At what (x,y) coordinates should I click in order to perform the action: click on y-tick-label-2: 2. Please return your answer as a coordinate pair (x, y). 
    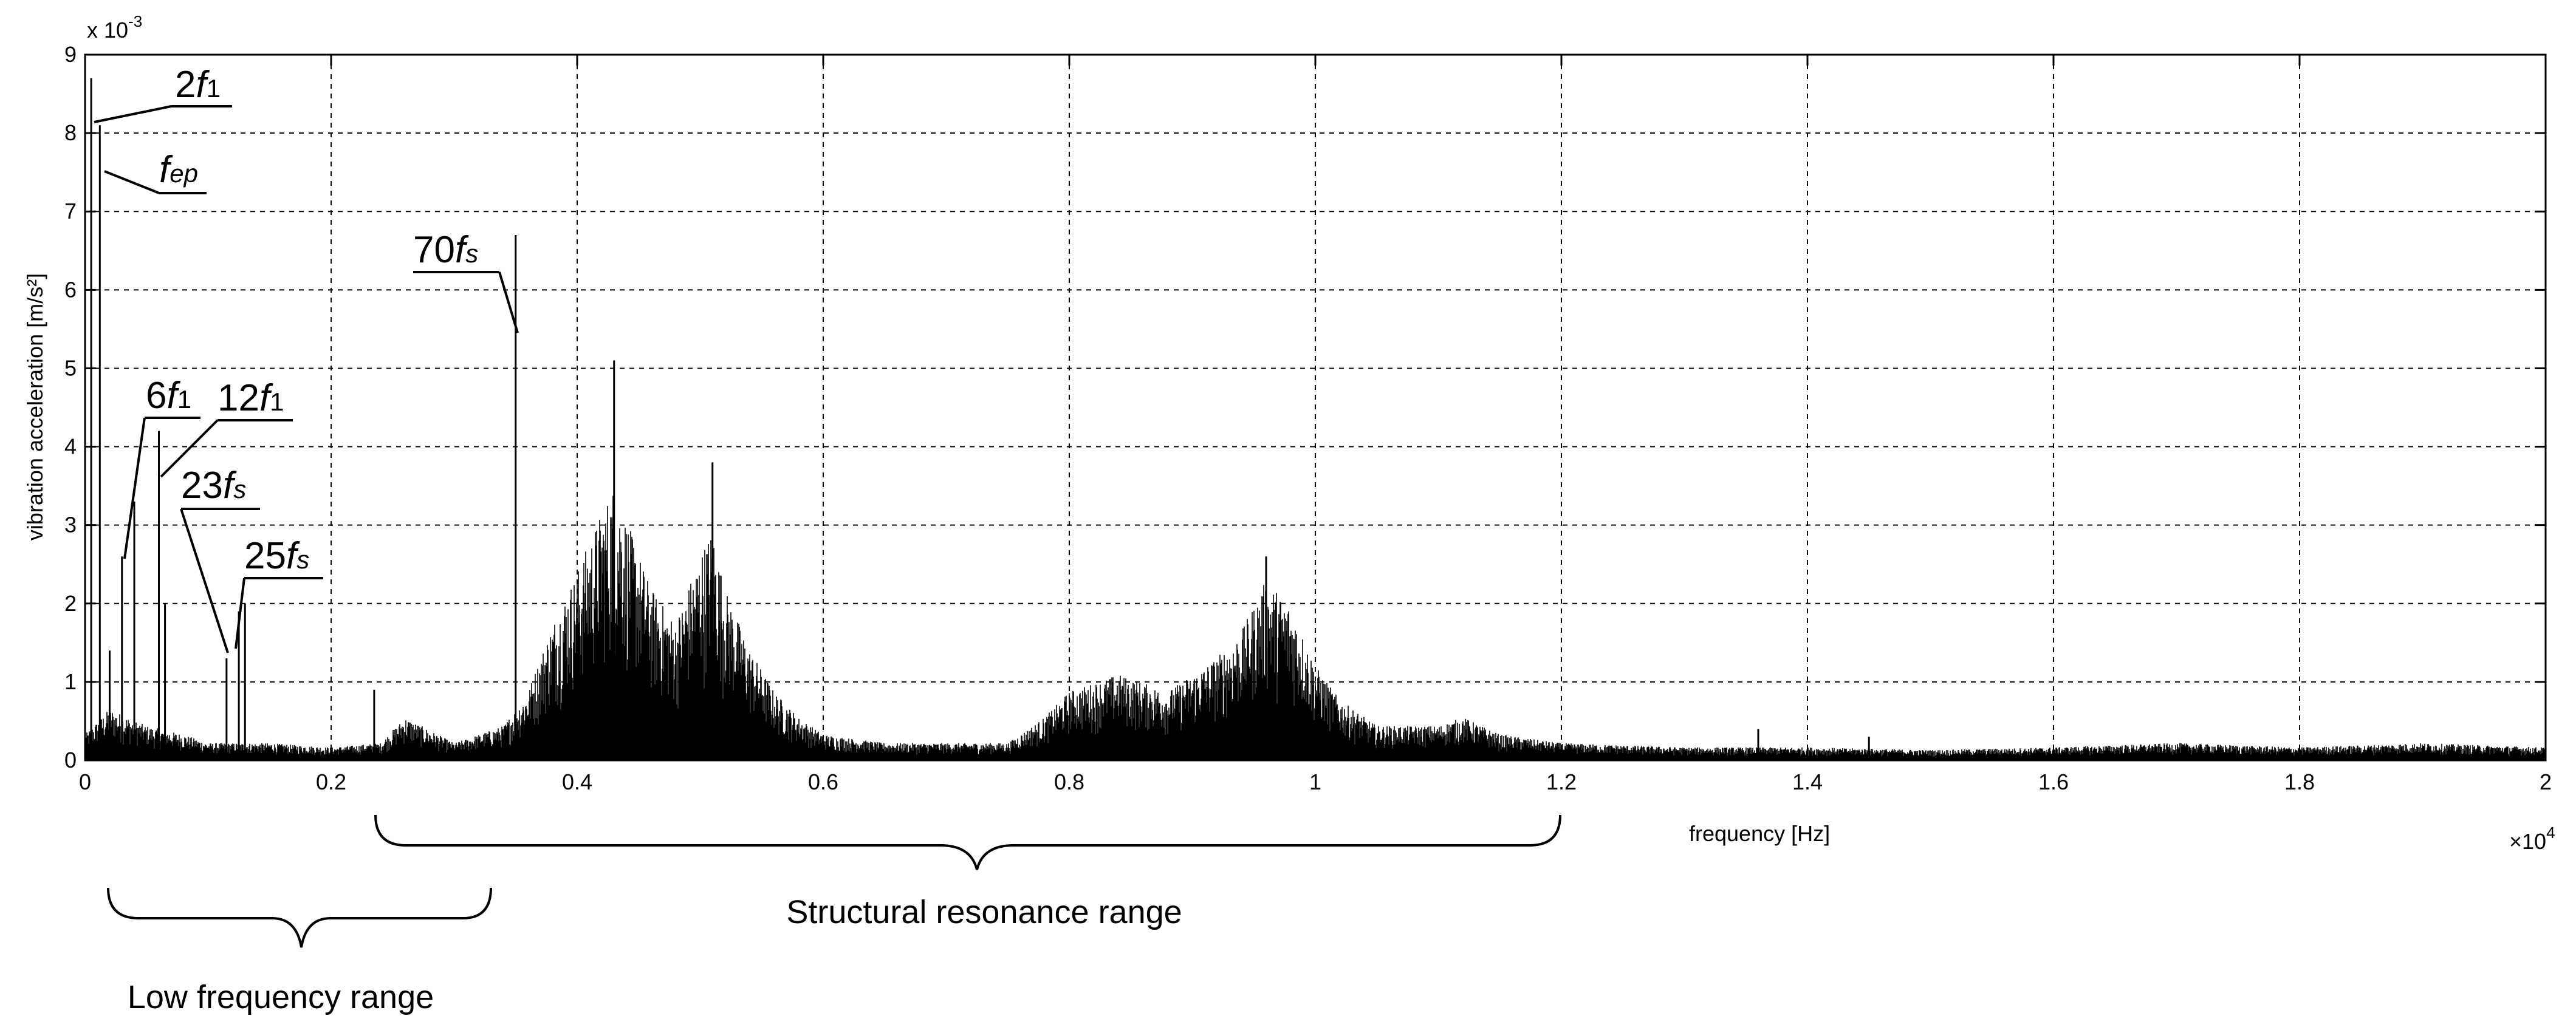
    Looking at the image, I should click on (70, 603).